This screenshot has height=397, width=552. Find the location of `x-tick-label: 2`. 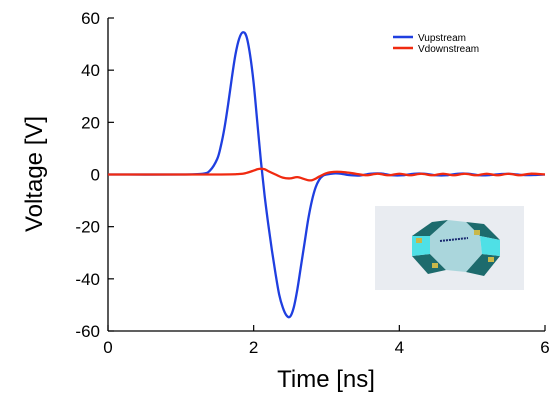

x-tick-label: 2 is located at coordinates (253, 347).